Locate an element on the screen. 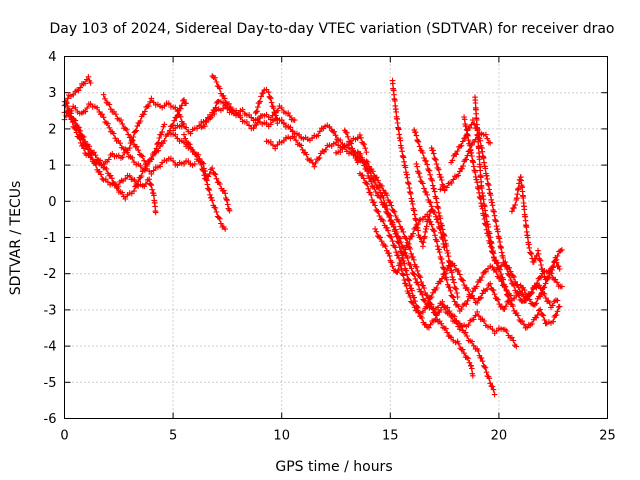  x-tick-label: 25 is located at coordinates (607, 436).